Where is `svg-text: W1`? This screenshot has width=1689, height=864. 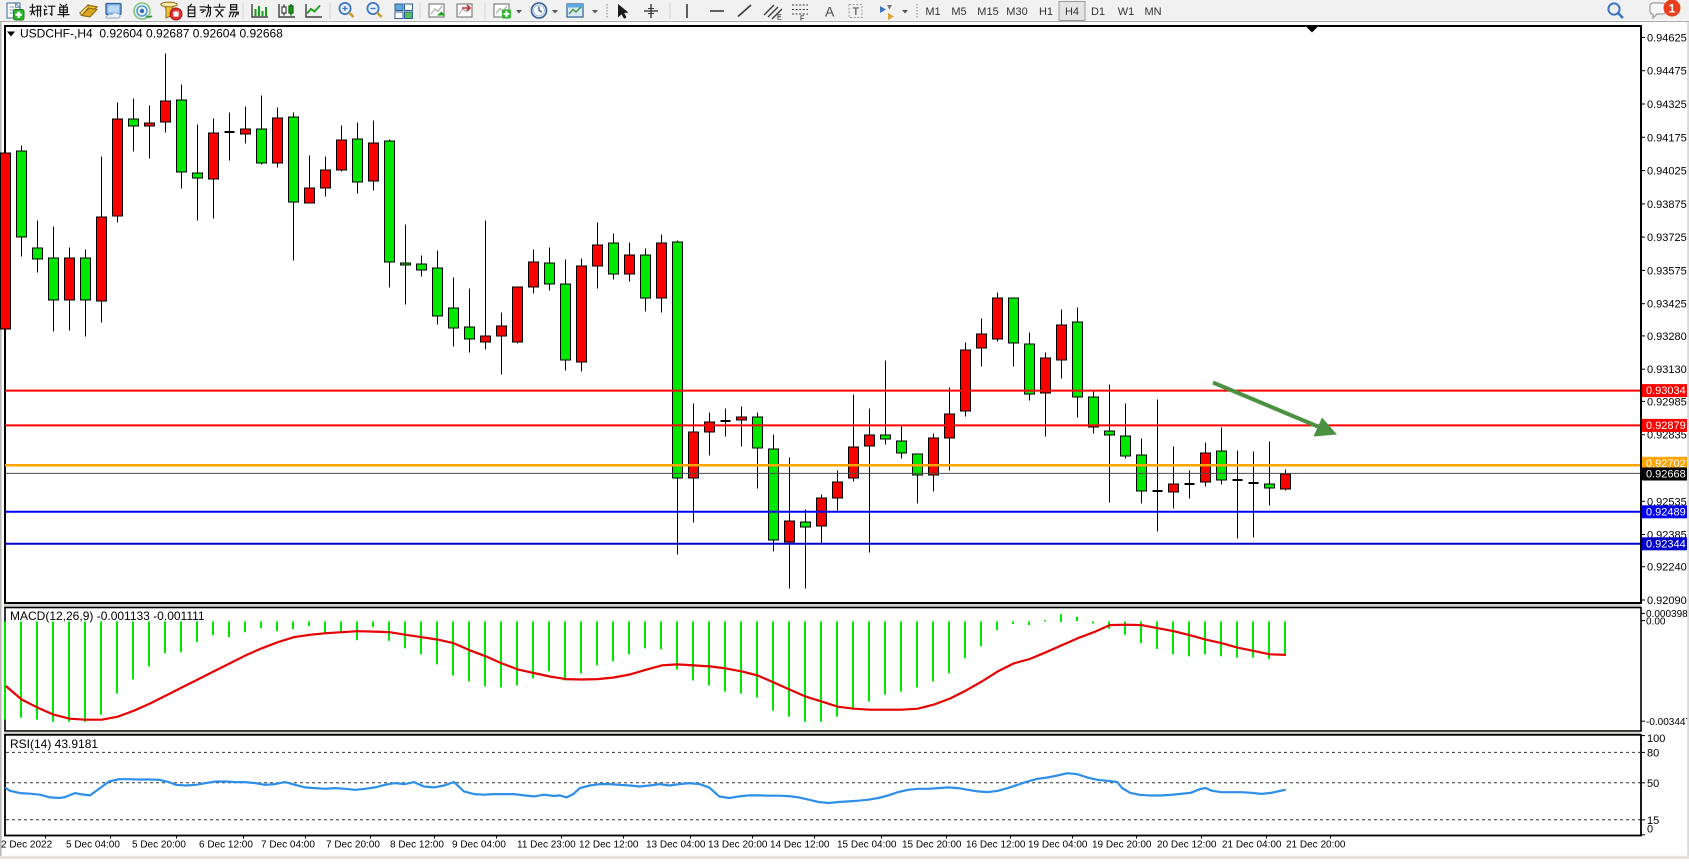
svg-text: W1 is located at coordinates (1126, 12).